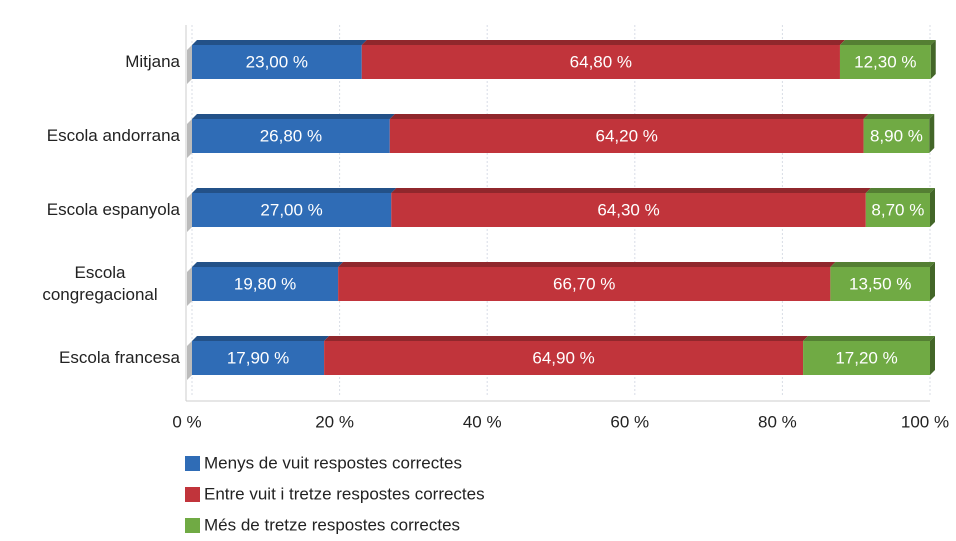  I want to click on data-label: 12,30 %, so click(885, 61).